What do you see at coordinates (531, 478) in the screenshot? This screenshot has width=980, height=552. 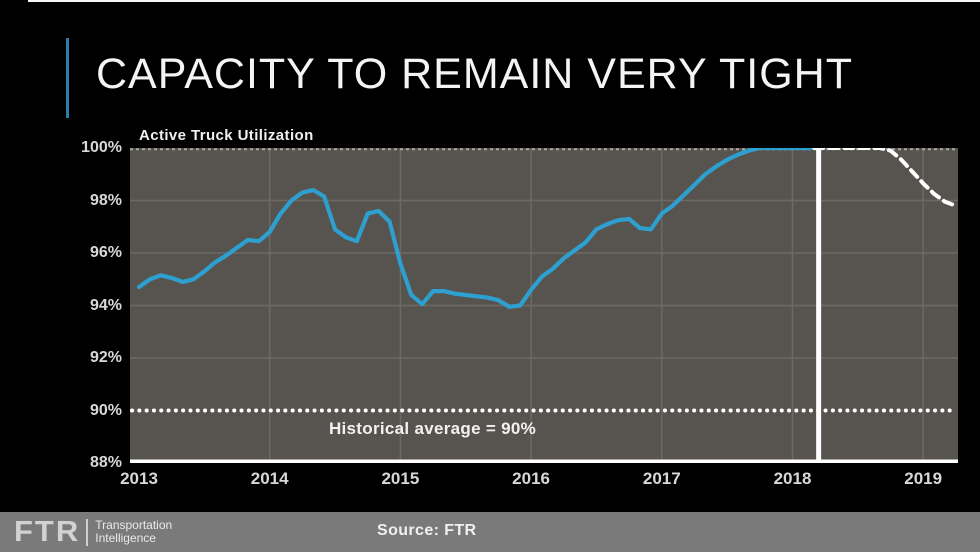 I see `x-tick-label: 2016` at bounding box center [531, 478].